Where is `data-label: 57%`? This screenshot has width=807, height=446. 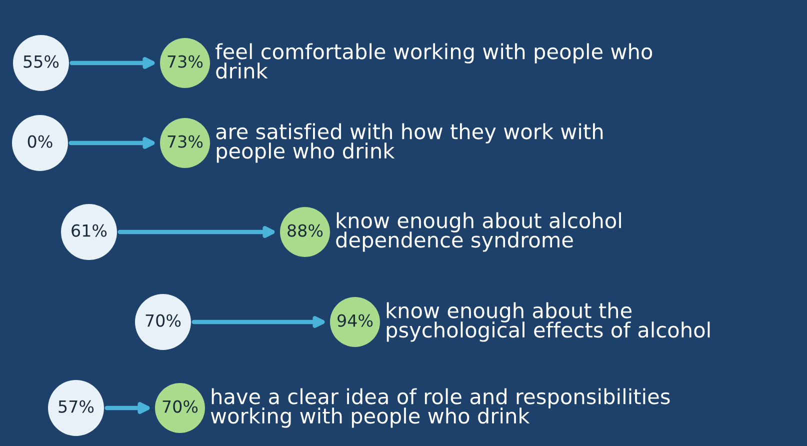
data-label: 57% is located at coordinates (76, 406).